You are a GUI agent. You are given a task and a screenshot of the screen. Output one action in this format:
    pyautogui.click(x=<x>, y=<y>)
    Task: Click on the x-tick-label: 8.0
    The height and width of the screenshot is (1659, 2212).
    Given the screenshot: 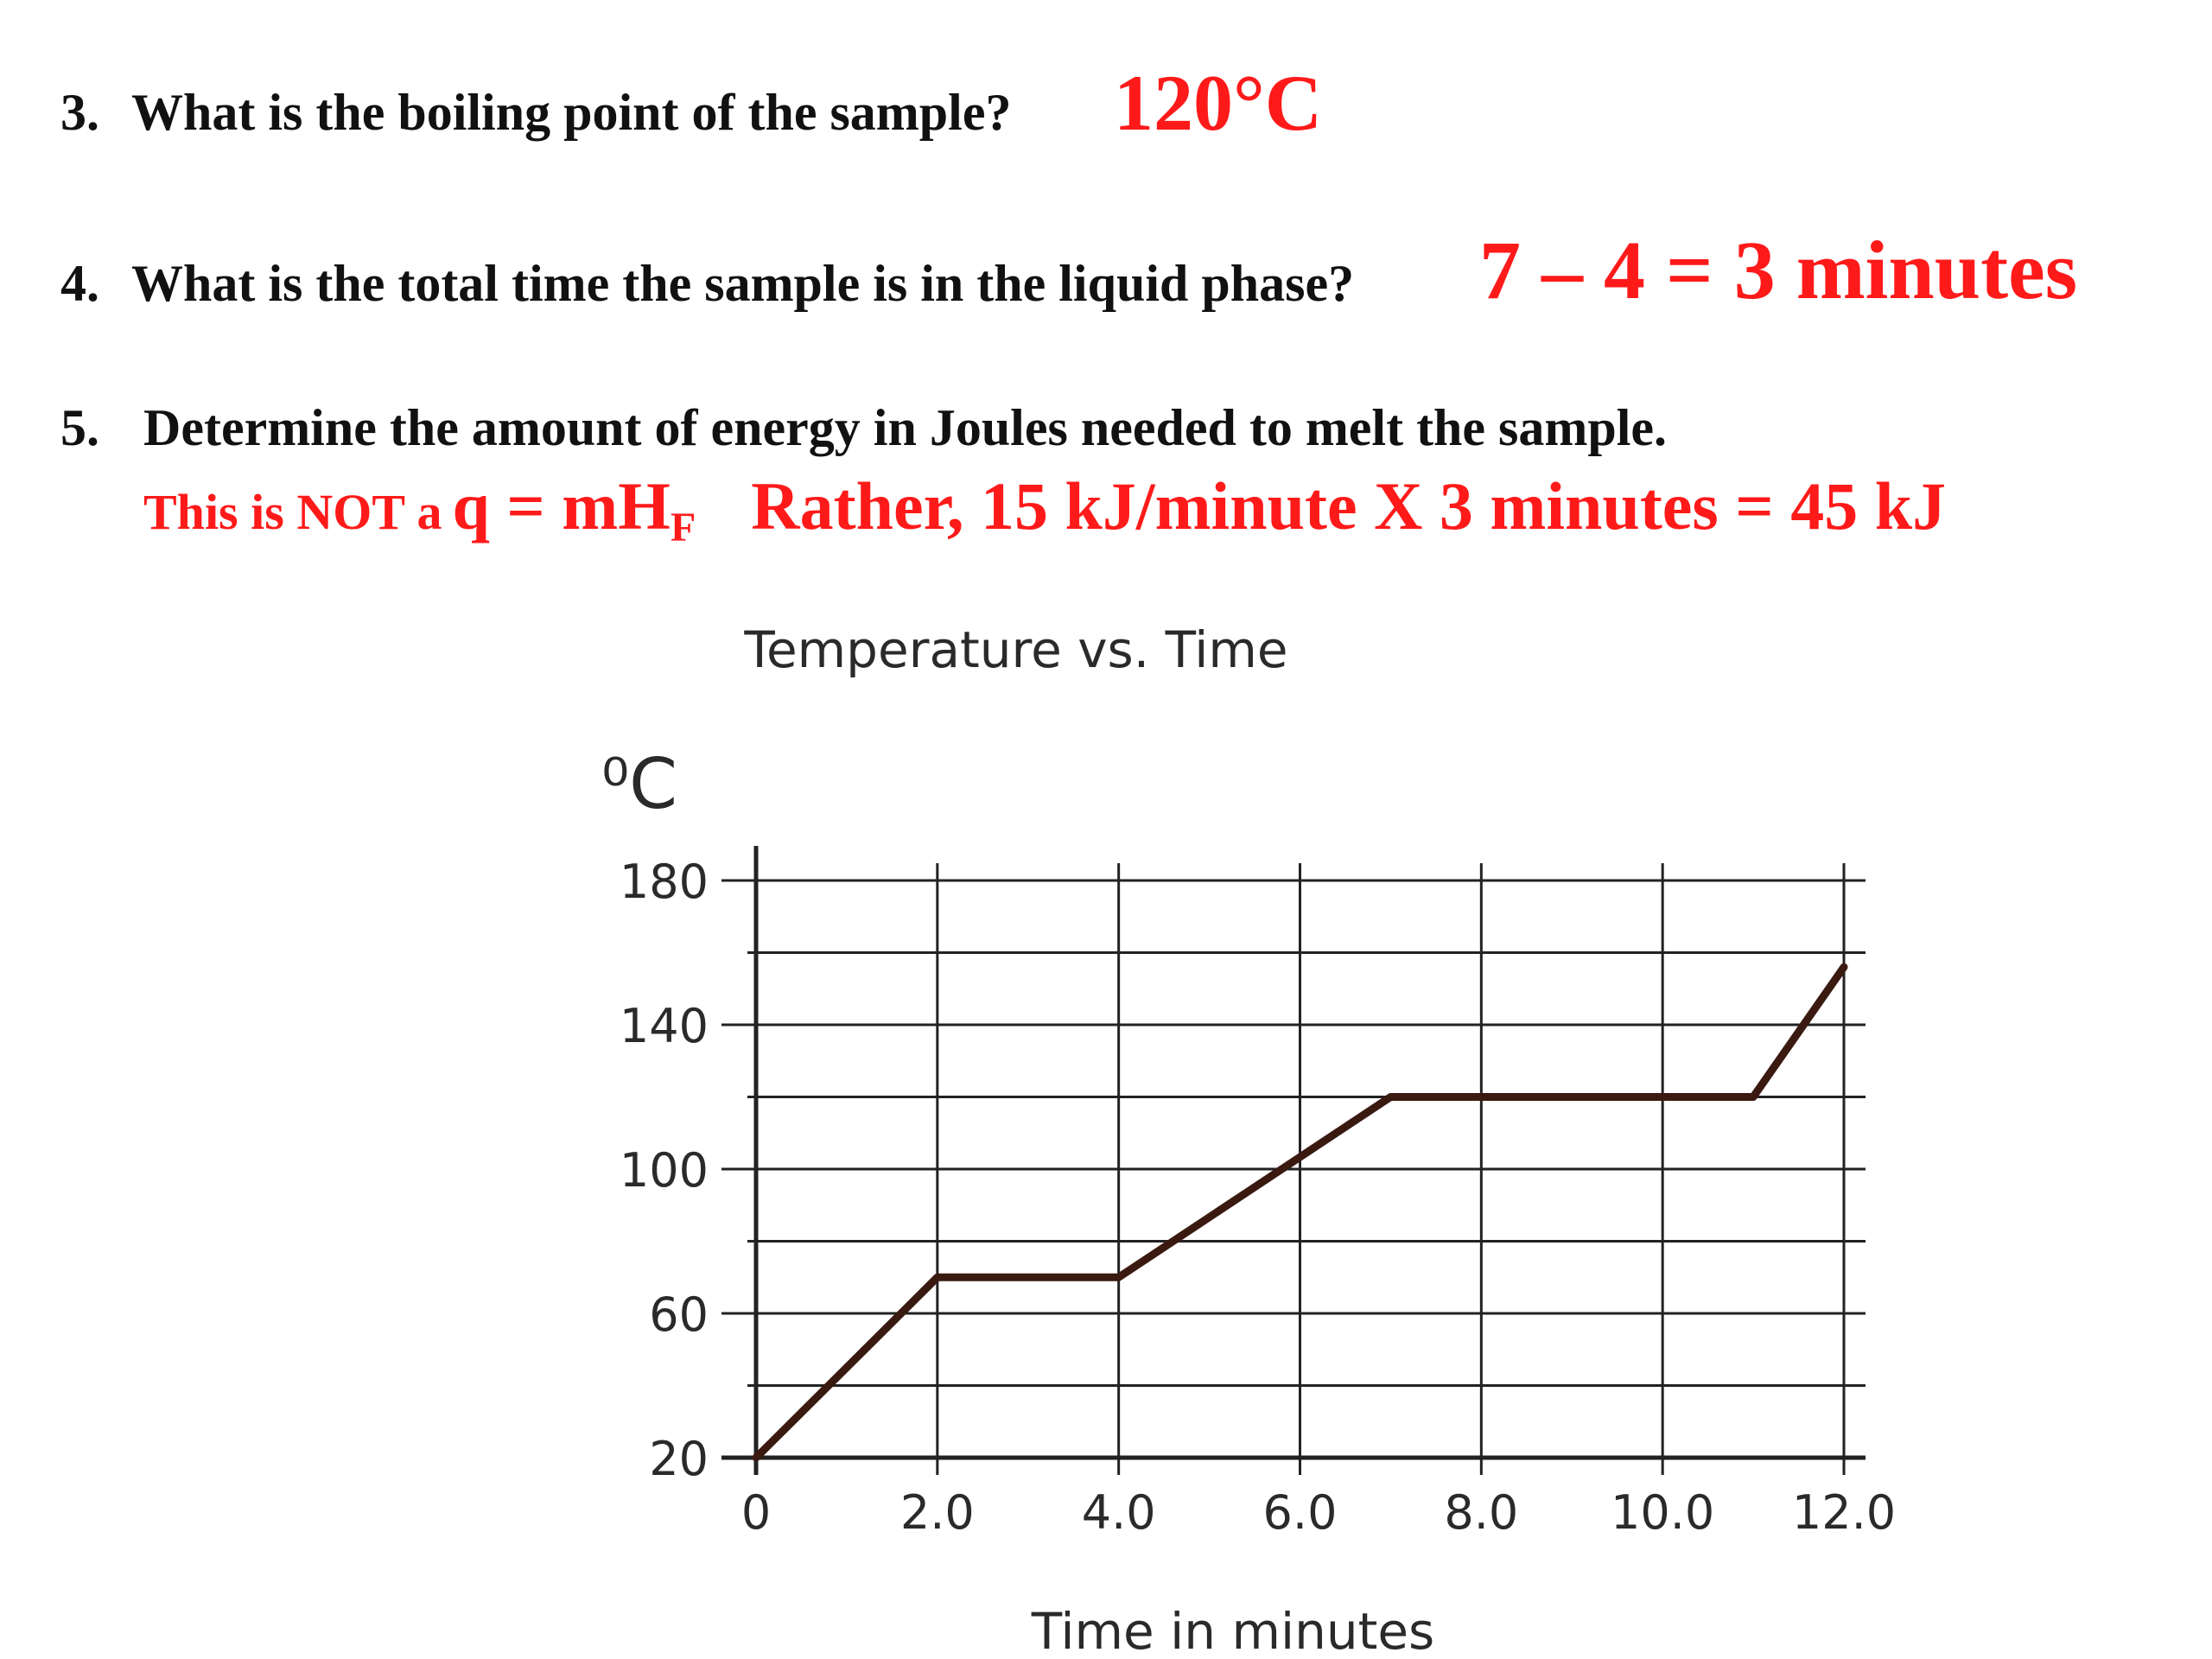 What is the action you would take?
    pyautogui.click(x=1481, y=1512)
    